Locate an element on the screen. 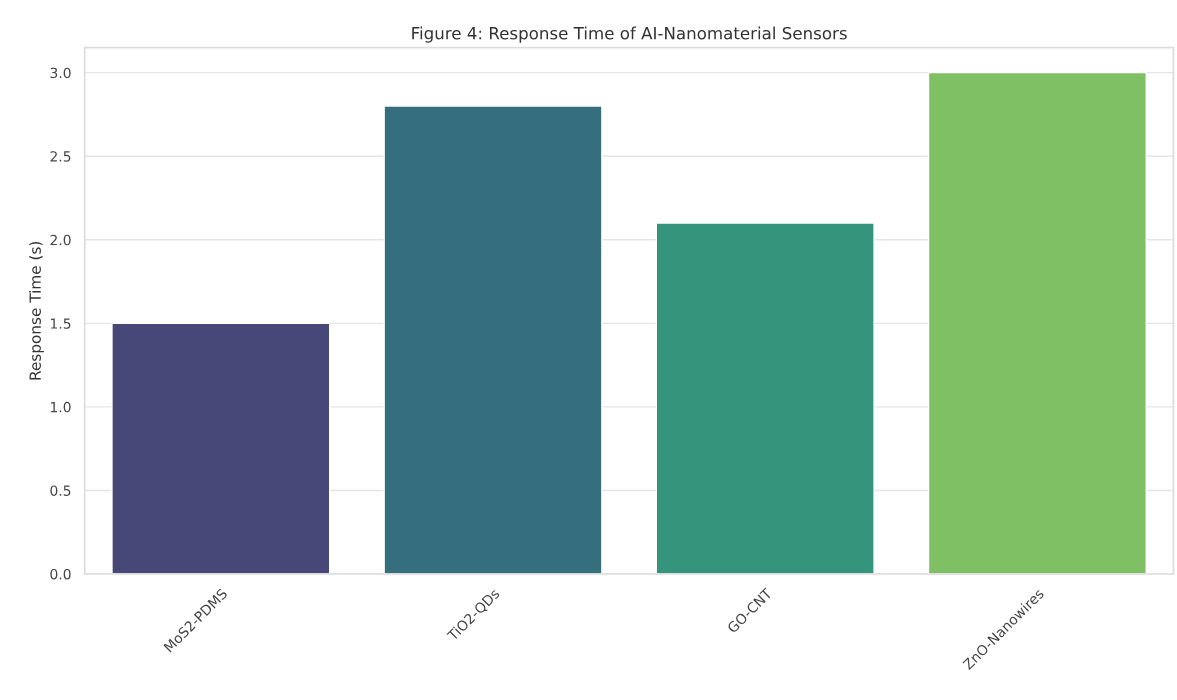 The image size is (1177, 700). y-tick-label: 2.5 is located at coordinates (60, 156).